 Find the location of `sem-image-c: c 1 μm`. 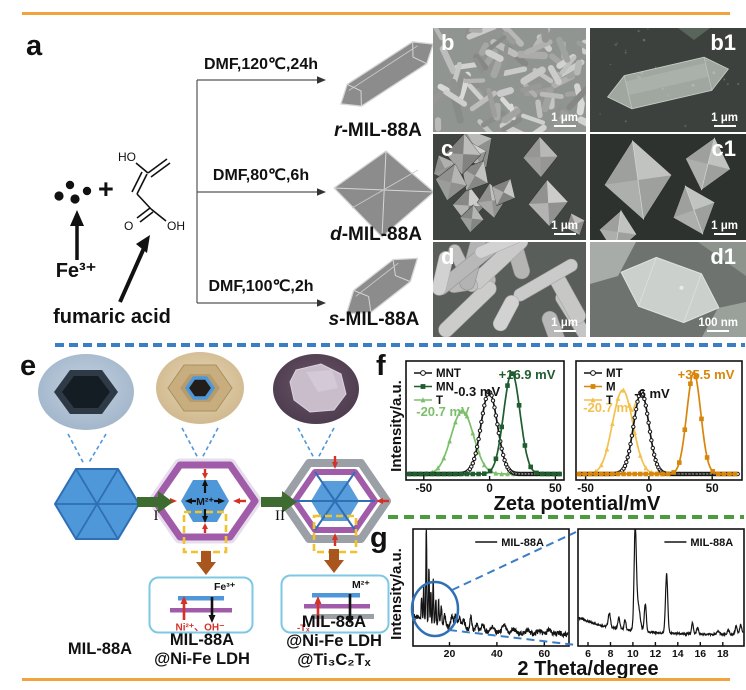

sem-image-c: c 1 μm is located at coordinates (509, 187).